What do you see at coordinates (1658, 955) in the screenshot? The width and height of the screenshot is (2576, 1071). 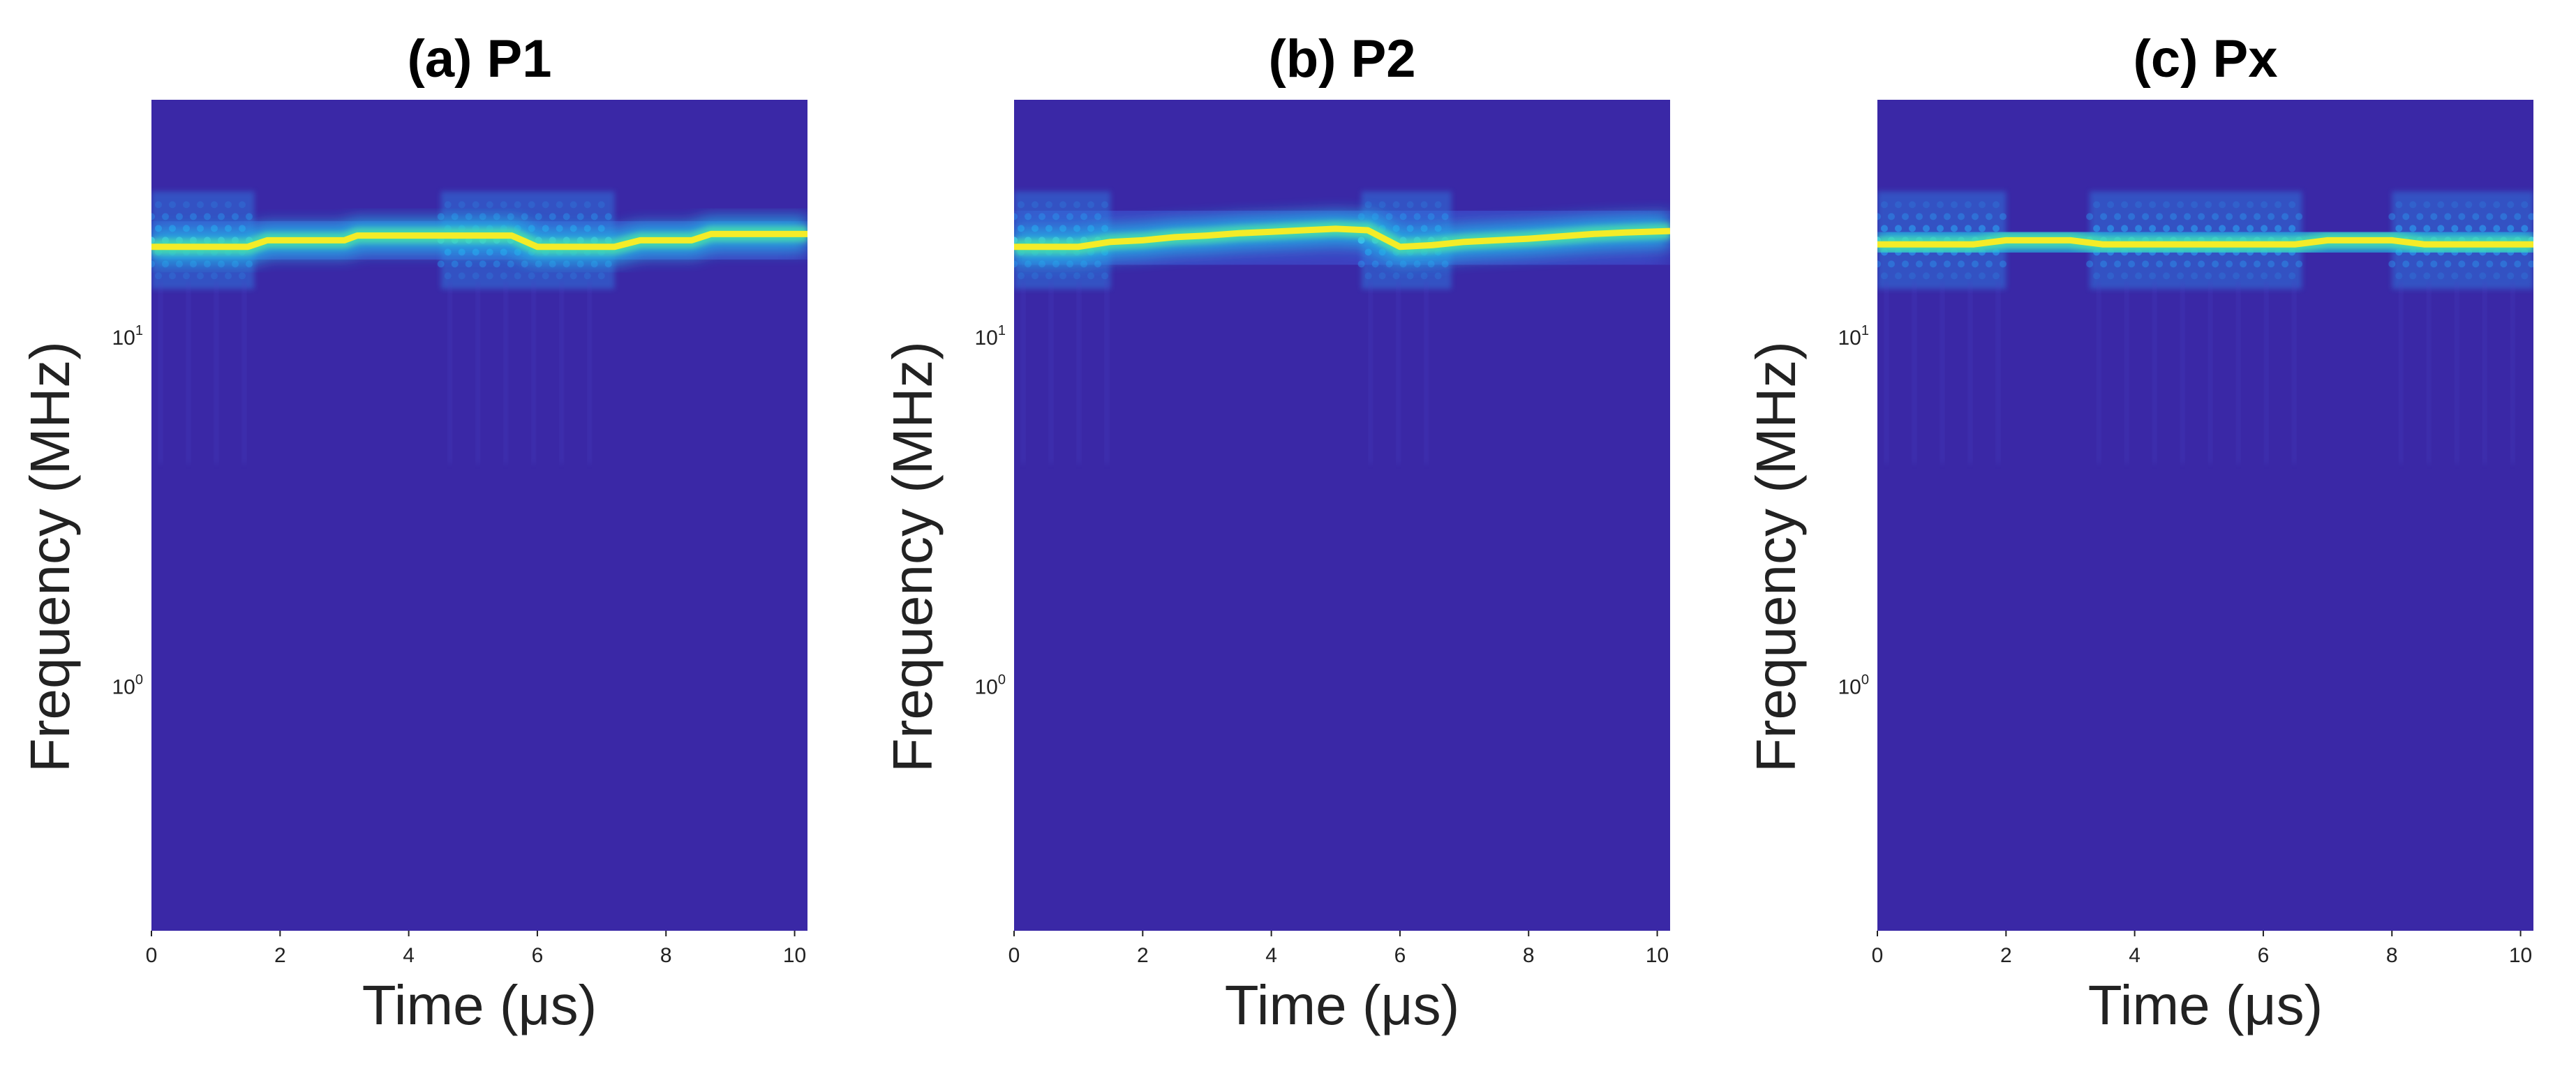 I see `x-tick-label: 10` at bounding box center [1658, 955].